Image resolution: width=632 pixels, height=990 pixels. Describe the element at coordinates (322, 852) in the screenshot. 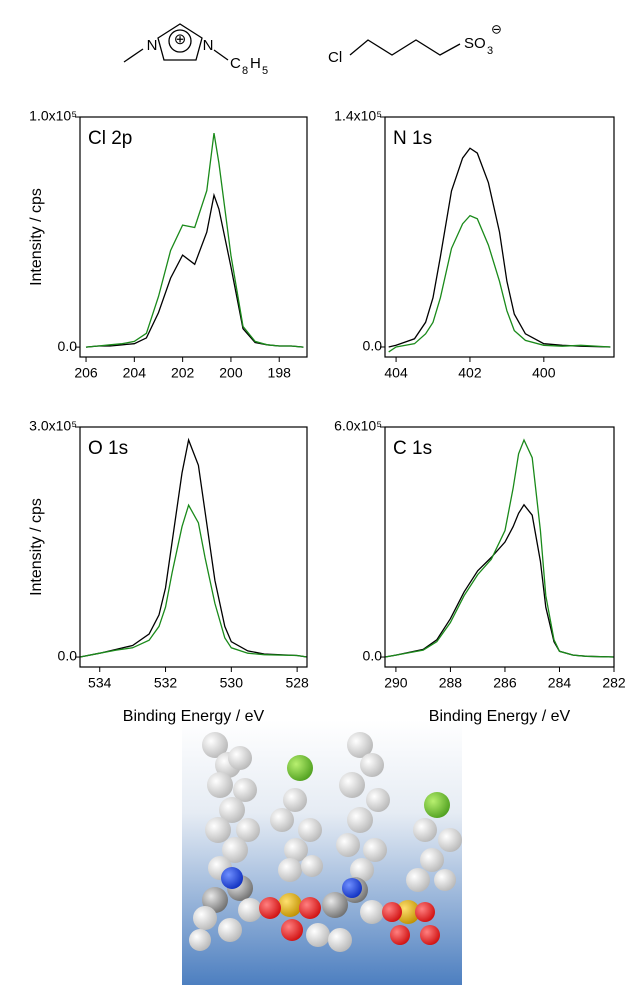

I see `molecular-model` at that location.